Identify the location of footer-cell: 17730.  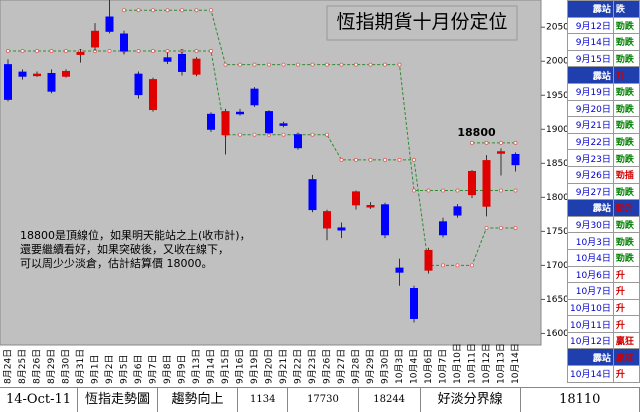
(323, 400).